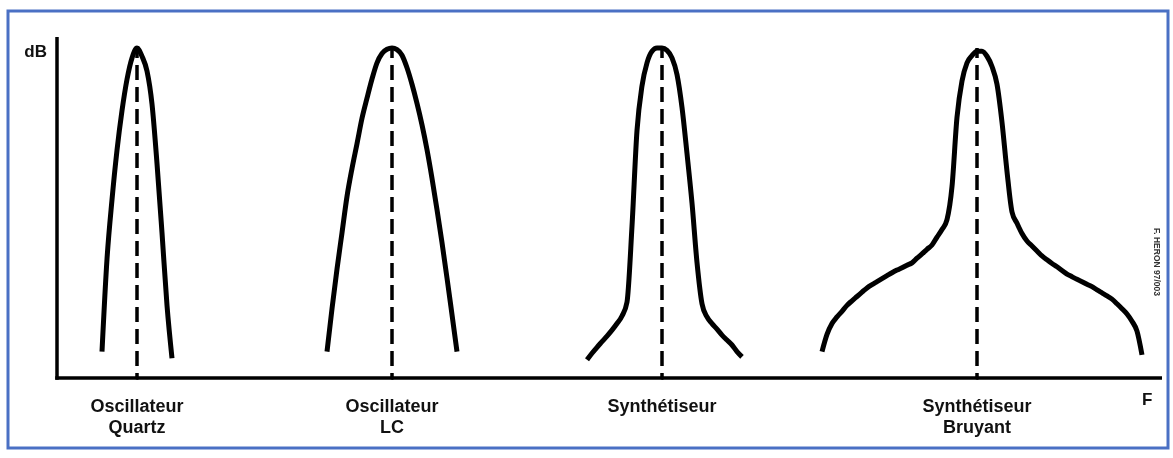  I want to click on x-tick-label: Oscillateur Quartz, so click(137, 416).